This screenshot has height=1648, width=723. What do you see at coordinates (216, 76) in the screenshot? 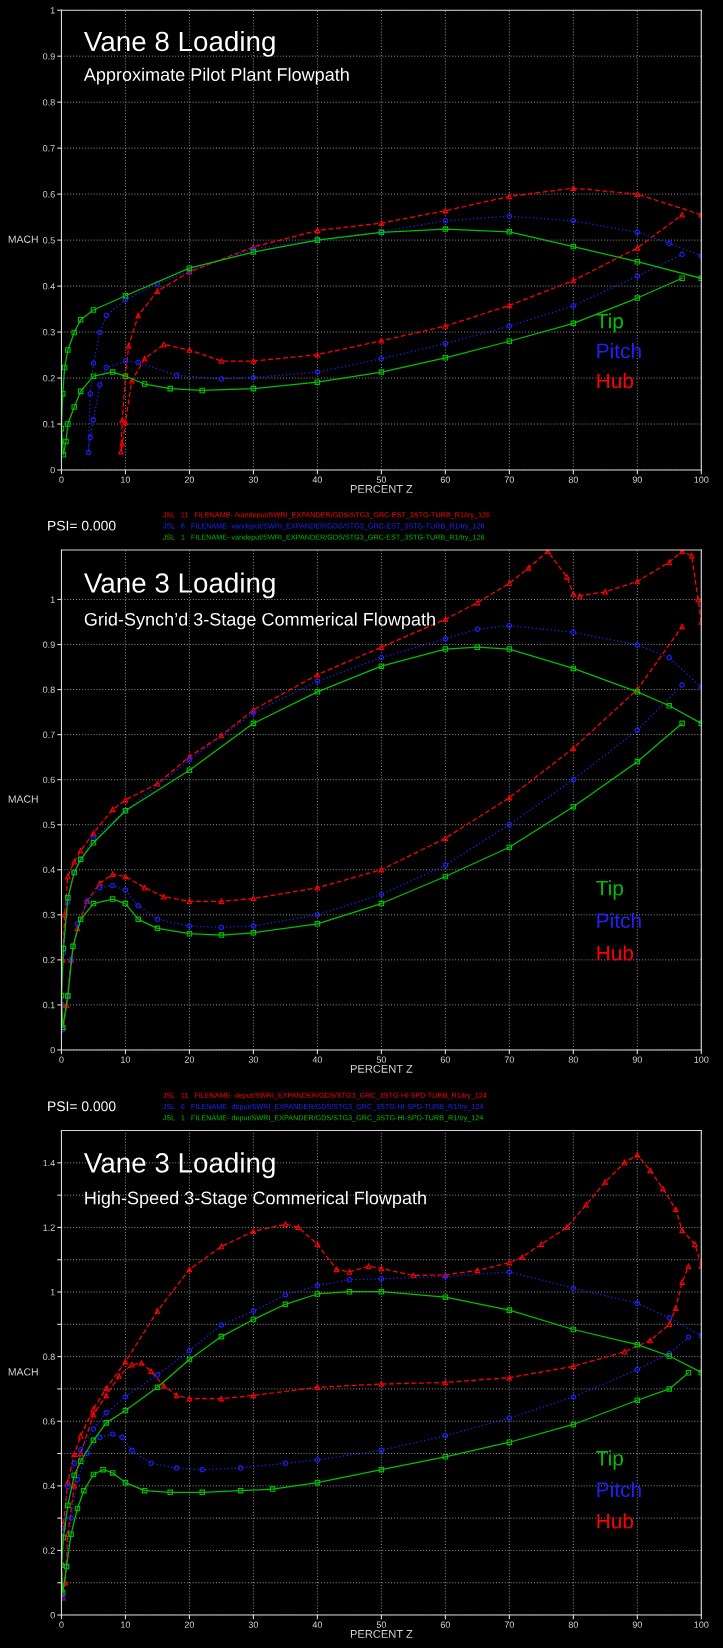
I see `text: Approximate Pilot Plant Flowpath` at bounding box center [216, 76].